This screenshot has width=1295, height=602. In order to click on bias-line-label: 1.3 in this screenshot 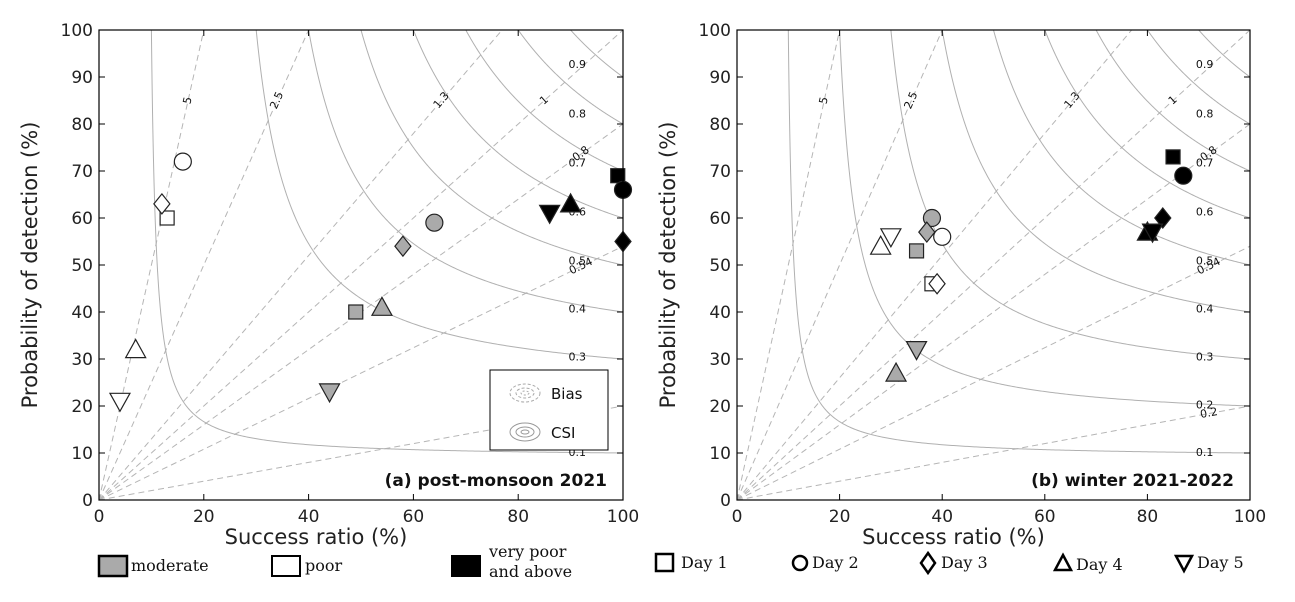, I will do `click(441, 100)`.